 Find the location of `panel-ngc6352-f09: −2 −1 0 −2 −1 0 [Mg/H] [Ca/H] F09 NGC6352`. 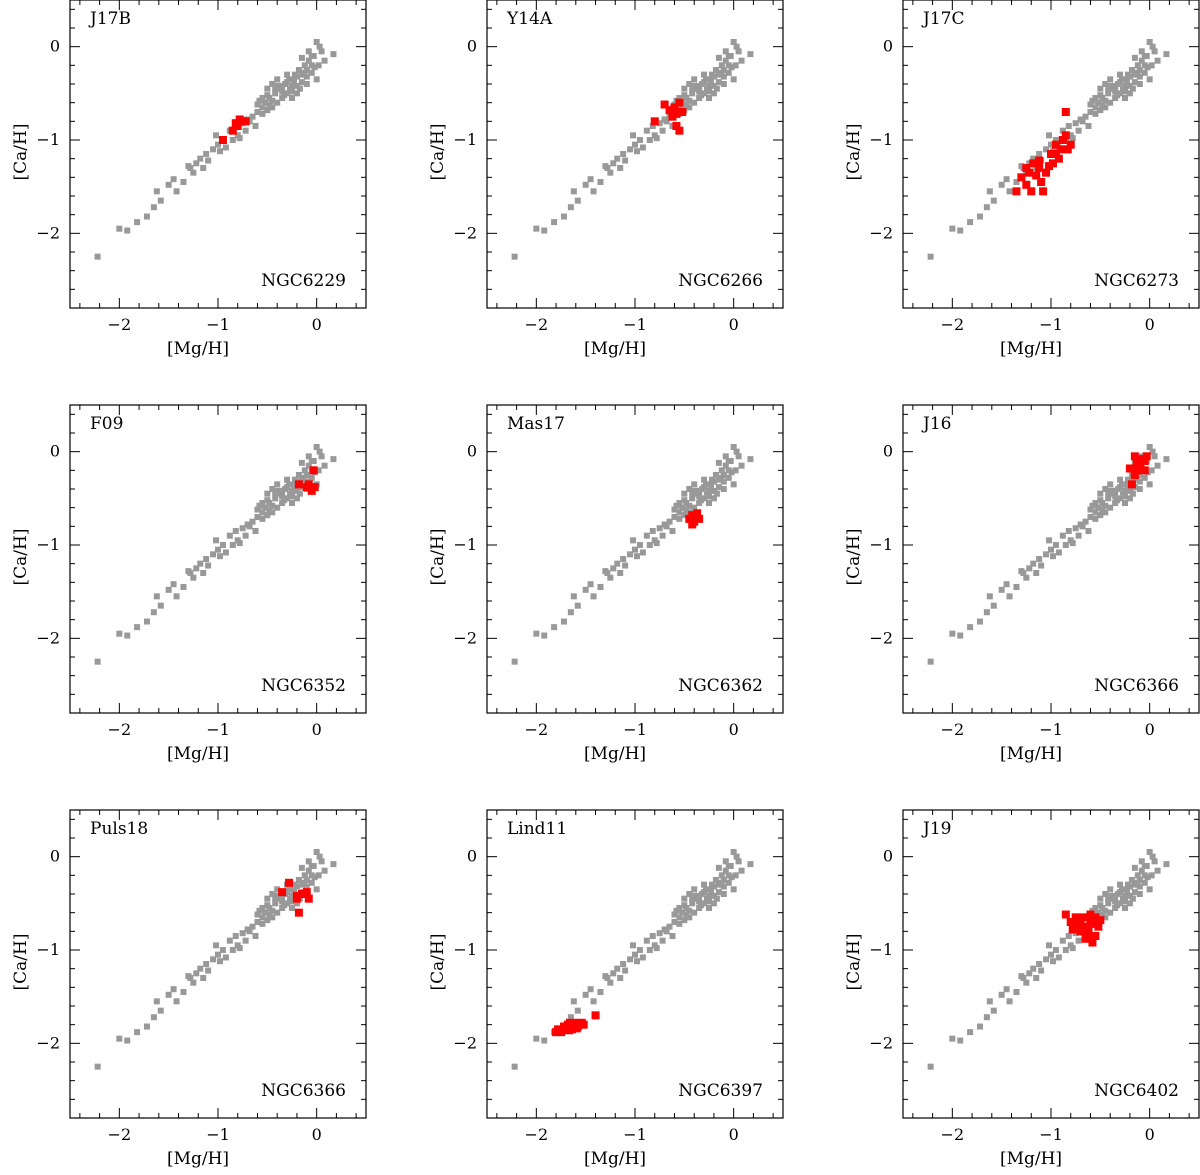

panel-ngc6352-f09: −2 −1 0 −2 −1 0 [Mg/H] [Ca/H] F09 NGC6352 is located at coordinates (189, 584).